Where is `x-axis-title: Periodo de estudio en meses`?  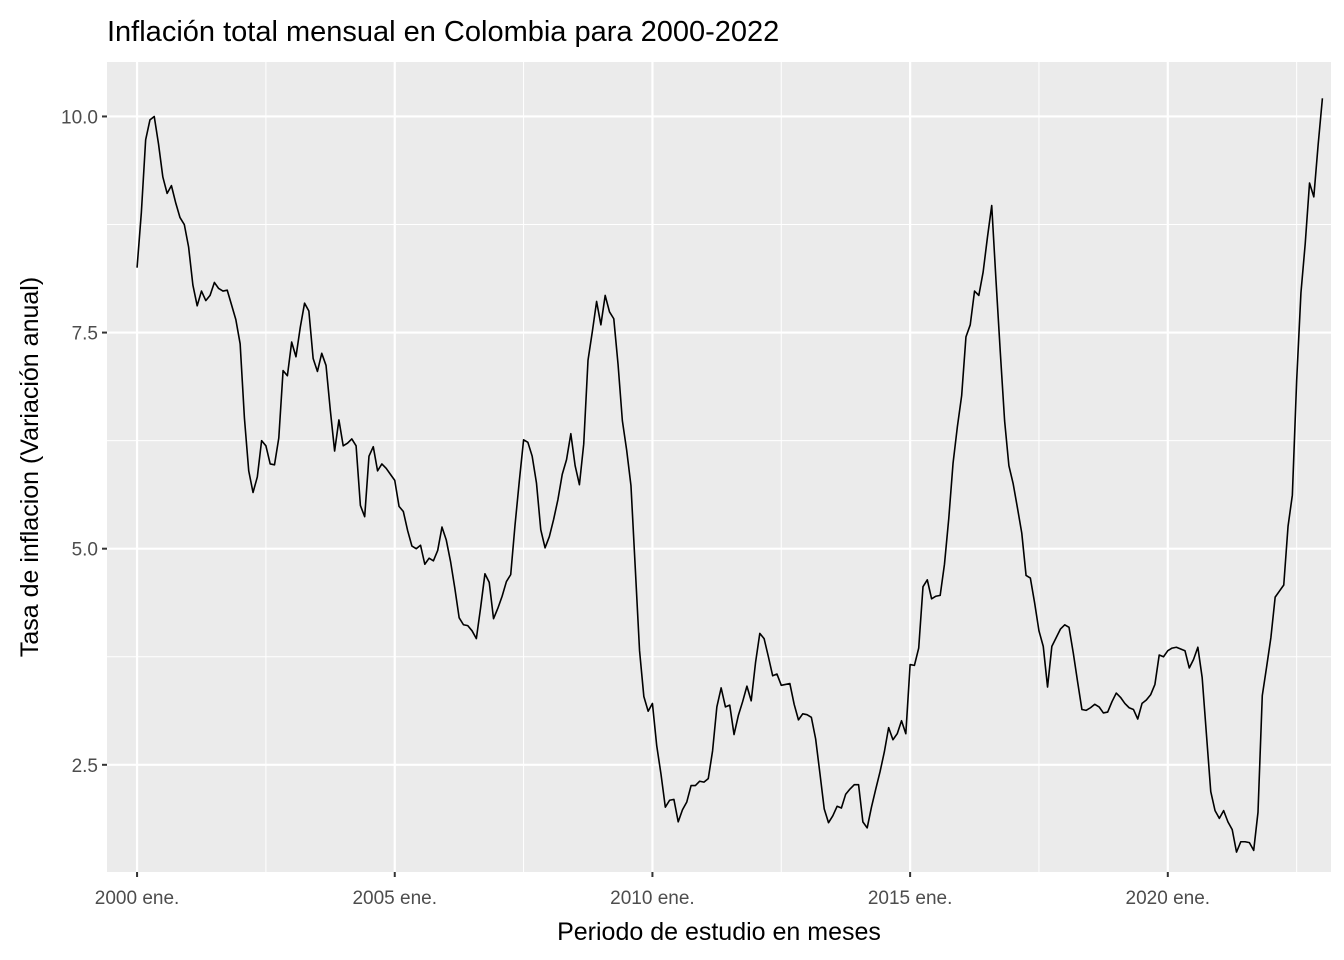 x-axis-title: Periodo de estudio en meses is located at coordinates (719, 932).